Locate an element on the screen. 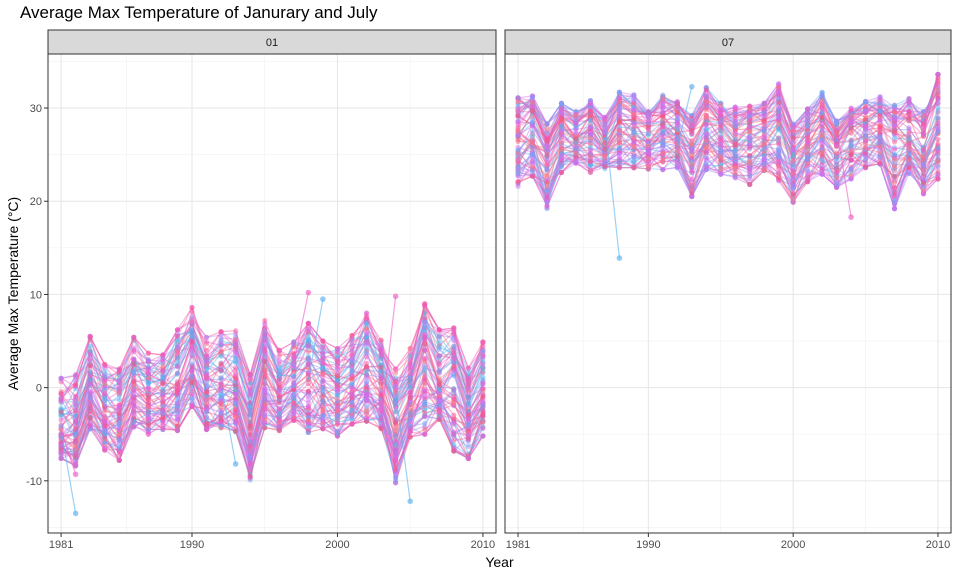 Image resolution: width=960 pixels, height=576 pixels. outlier-segment is located at coordinates (388, 358).